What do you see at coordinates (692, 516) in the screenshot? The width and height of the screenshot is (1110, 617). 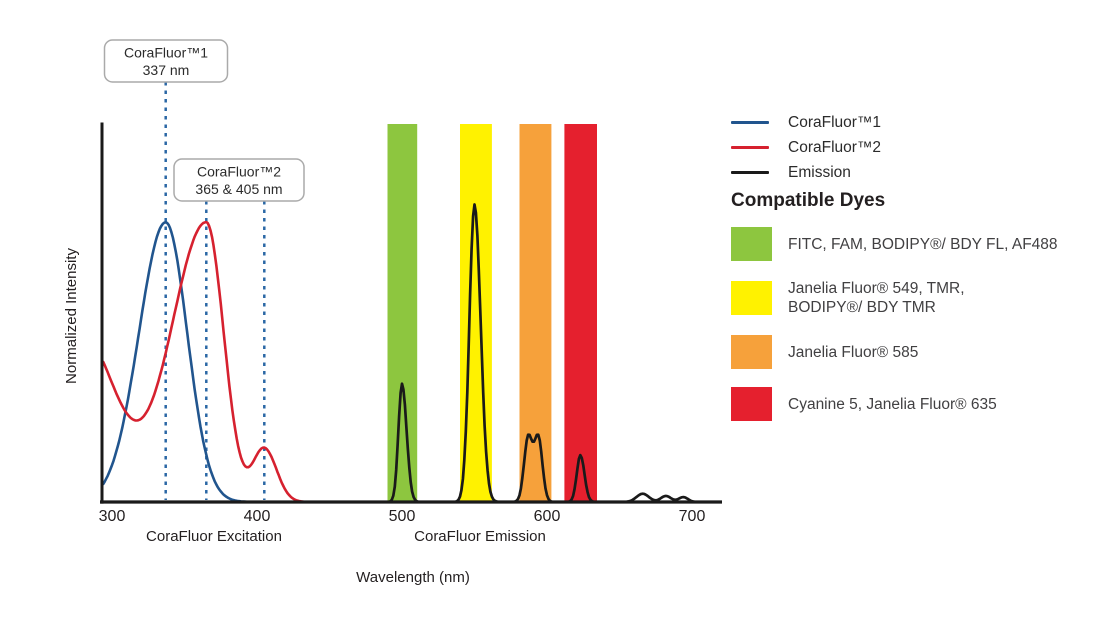 I see `x-tick-label-700: 700` at bounding box center [692, 516].